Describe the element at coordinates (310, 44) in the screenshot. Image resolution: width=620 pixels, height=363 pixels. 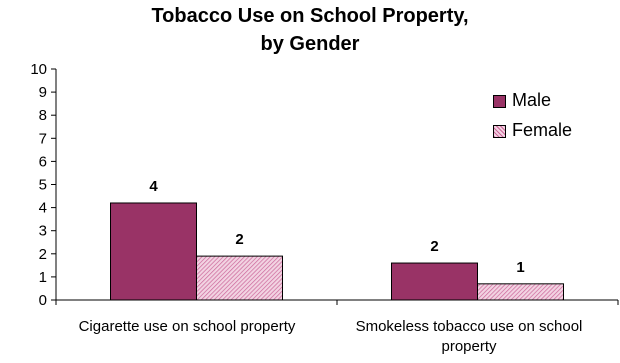
I see `chart-title-line-2: by Gender` at that location.